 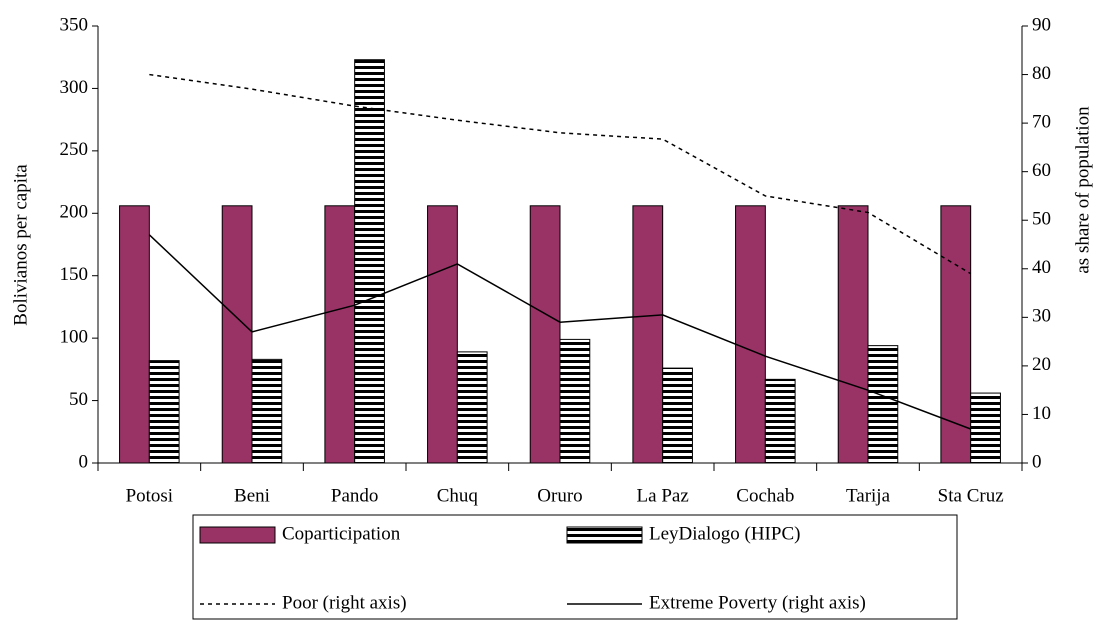 What do you see at coordinates (868, 495) in the screenshot?
I see `x-tick-label: Tarija` at bounding box center [868, 495].